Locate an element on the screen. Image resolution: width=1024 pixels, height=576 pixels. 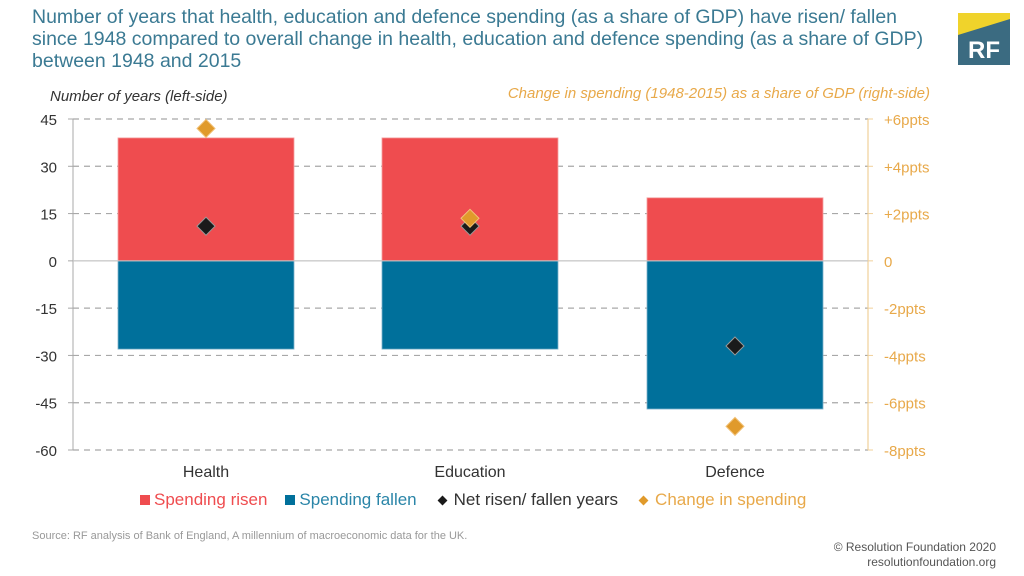
legend-label: Net risen/ fallen years is located at coordinates (536, 499).